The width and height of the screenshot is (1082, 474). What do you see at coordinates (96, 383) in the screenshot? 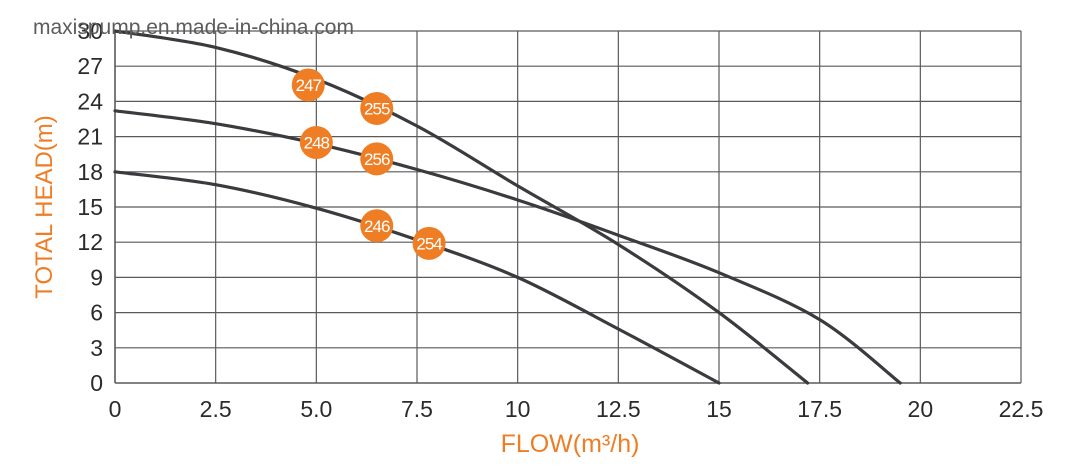
I see `y-tick-label: 0` at bounding box center [96, 383].